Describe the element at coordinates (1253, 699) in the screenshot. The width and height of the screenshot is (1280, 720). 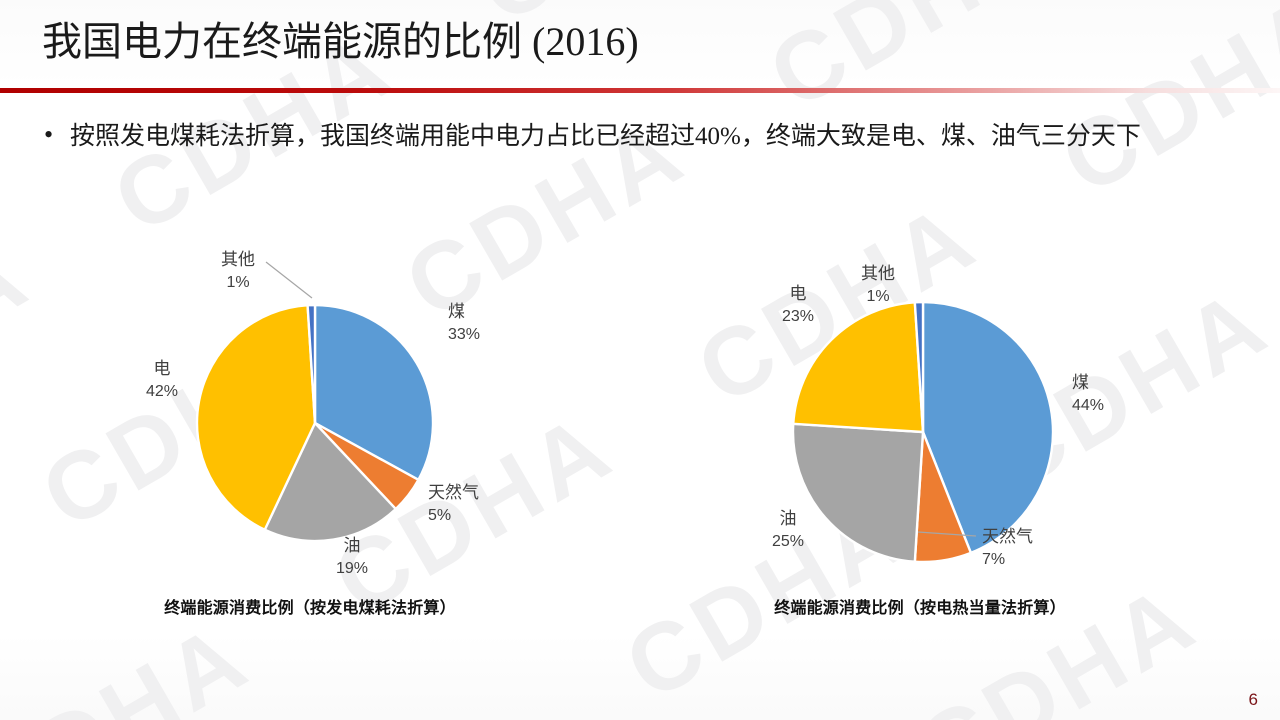
I see `page-number: 6` at that location.